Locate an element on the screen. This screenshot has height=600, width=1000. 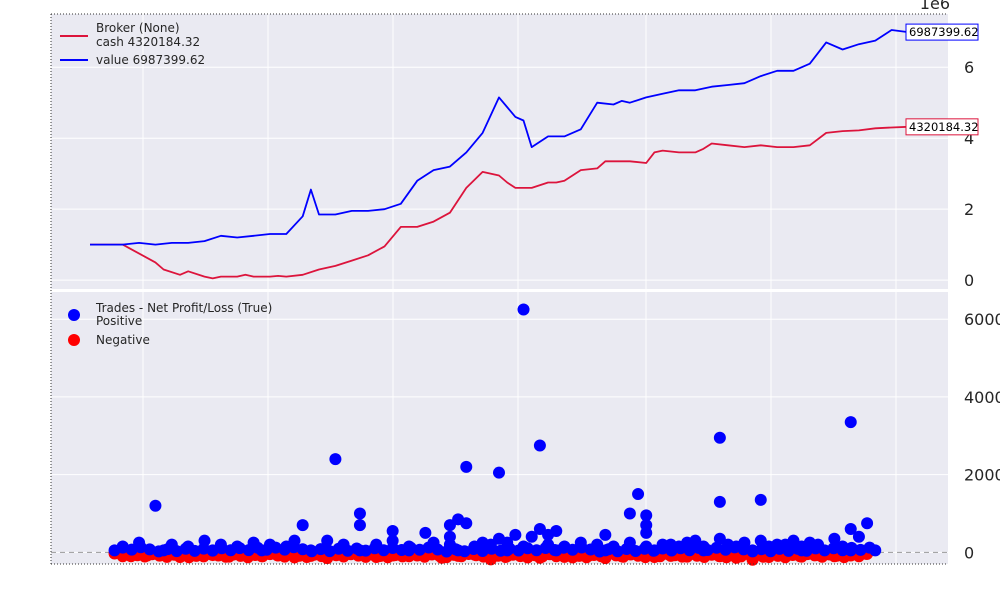
value-tag-1: 6987399.62 is located at coordinates (944, 32).